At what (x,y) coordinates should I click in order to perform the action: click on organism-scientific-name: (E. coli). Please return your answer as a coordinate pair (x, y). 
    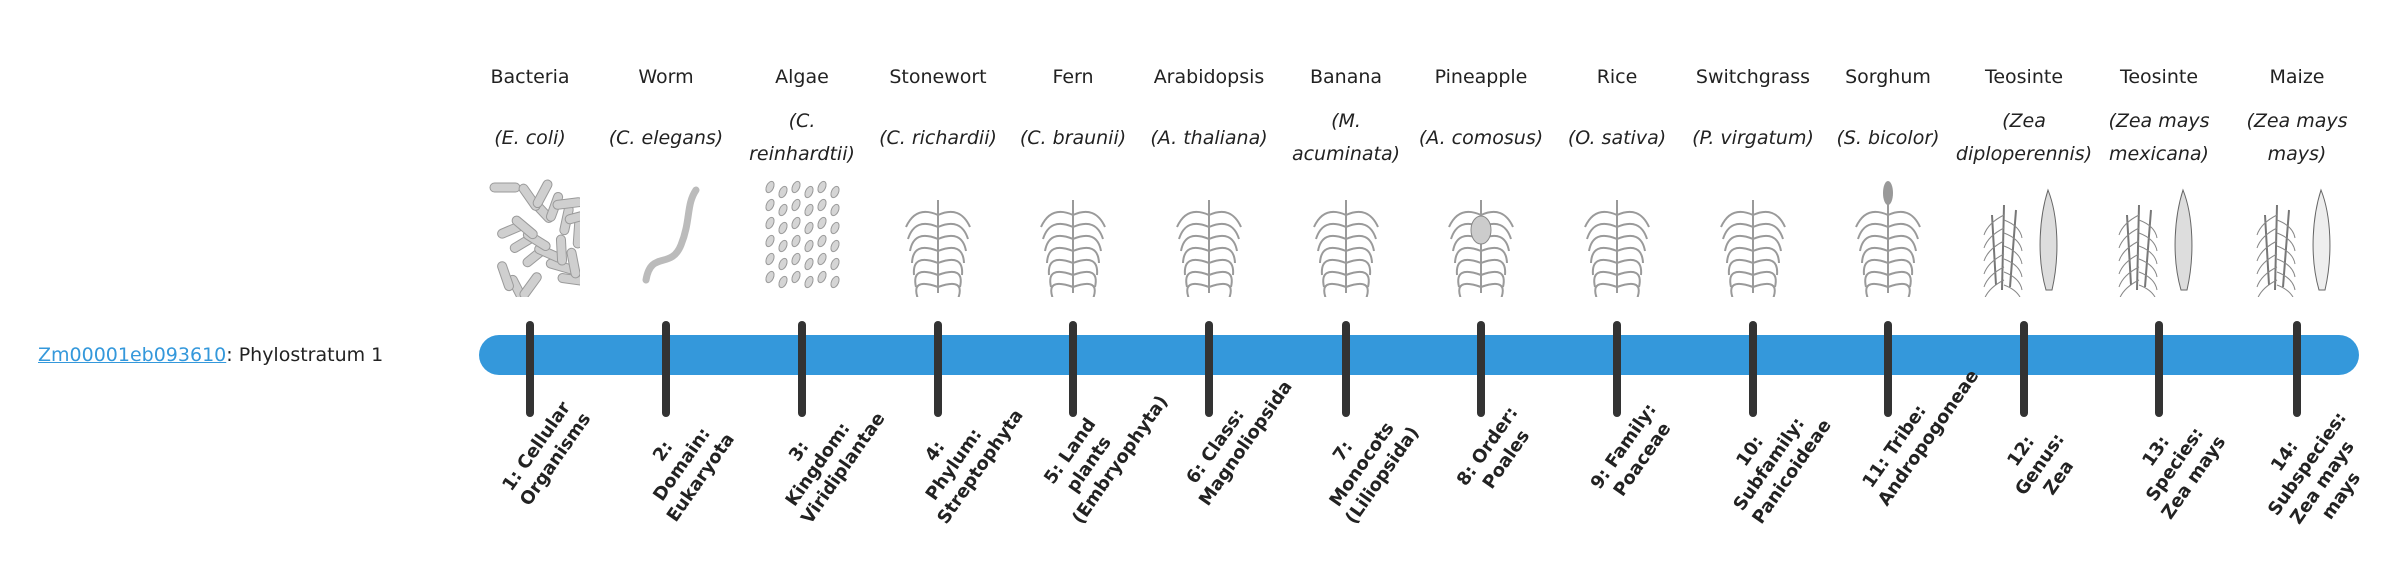
    Looking at the image, I should click on (530, 137).